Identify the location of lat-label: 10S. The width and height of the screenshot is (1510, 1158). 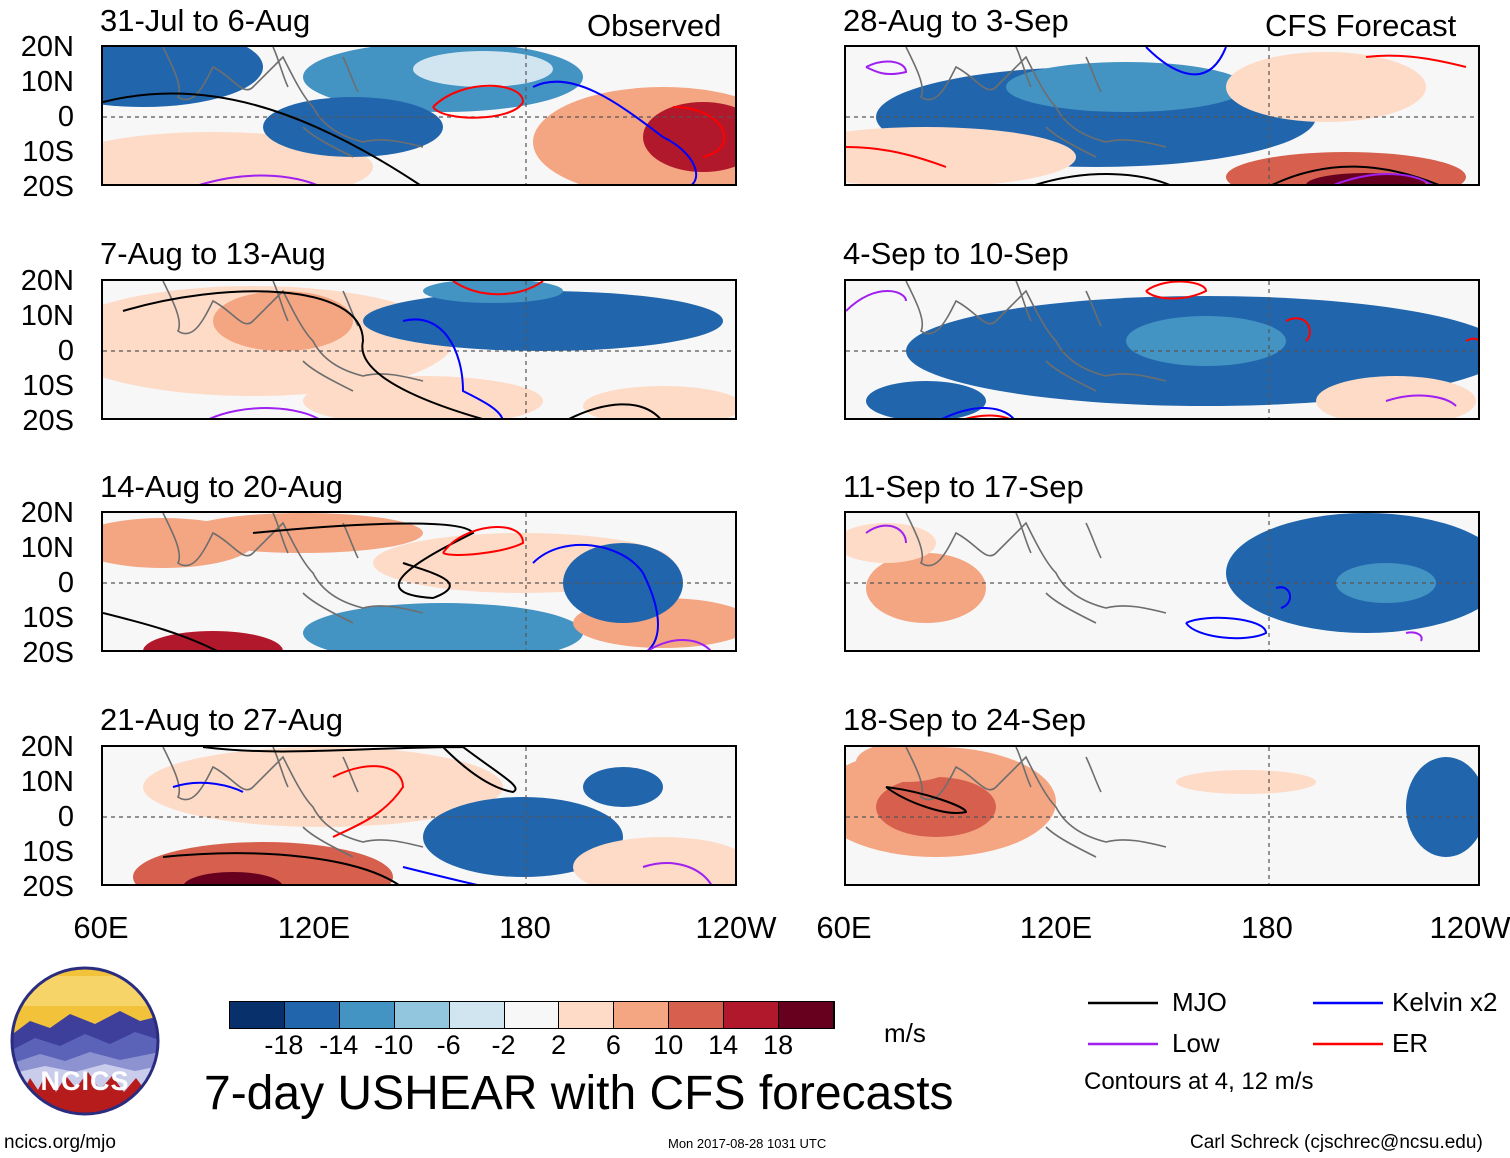
(48, 852).